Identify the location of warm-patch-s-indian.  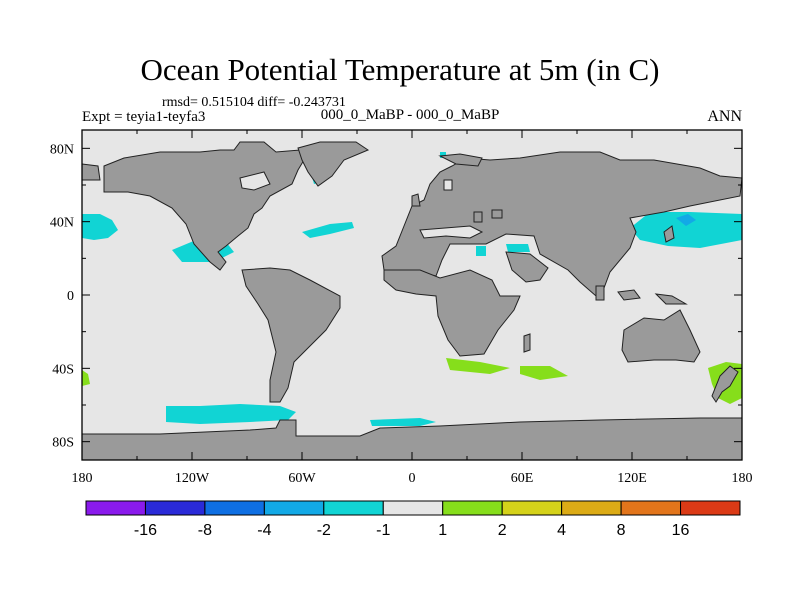
(544, 373).